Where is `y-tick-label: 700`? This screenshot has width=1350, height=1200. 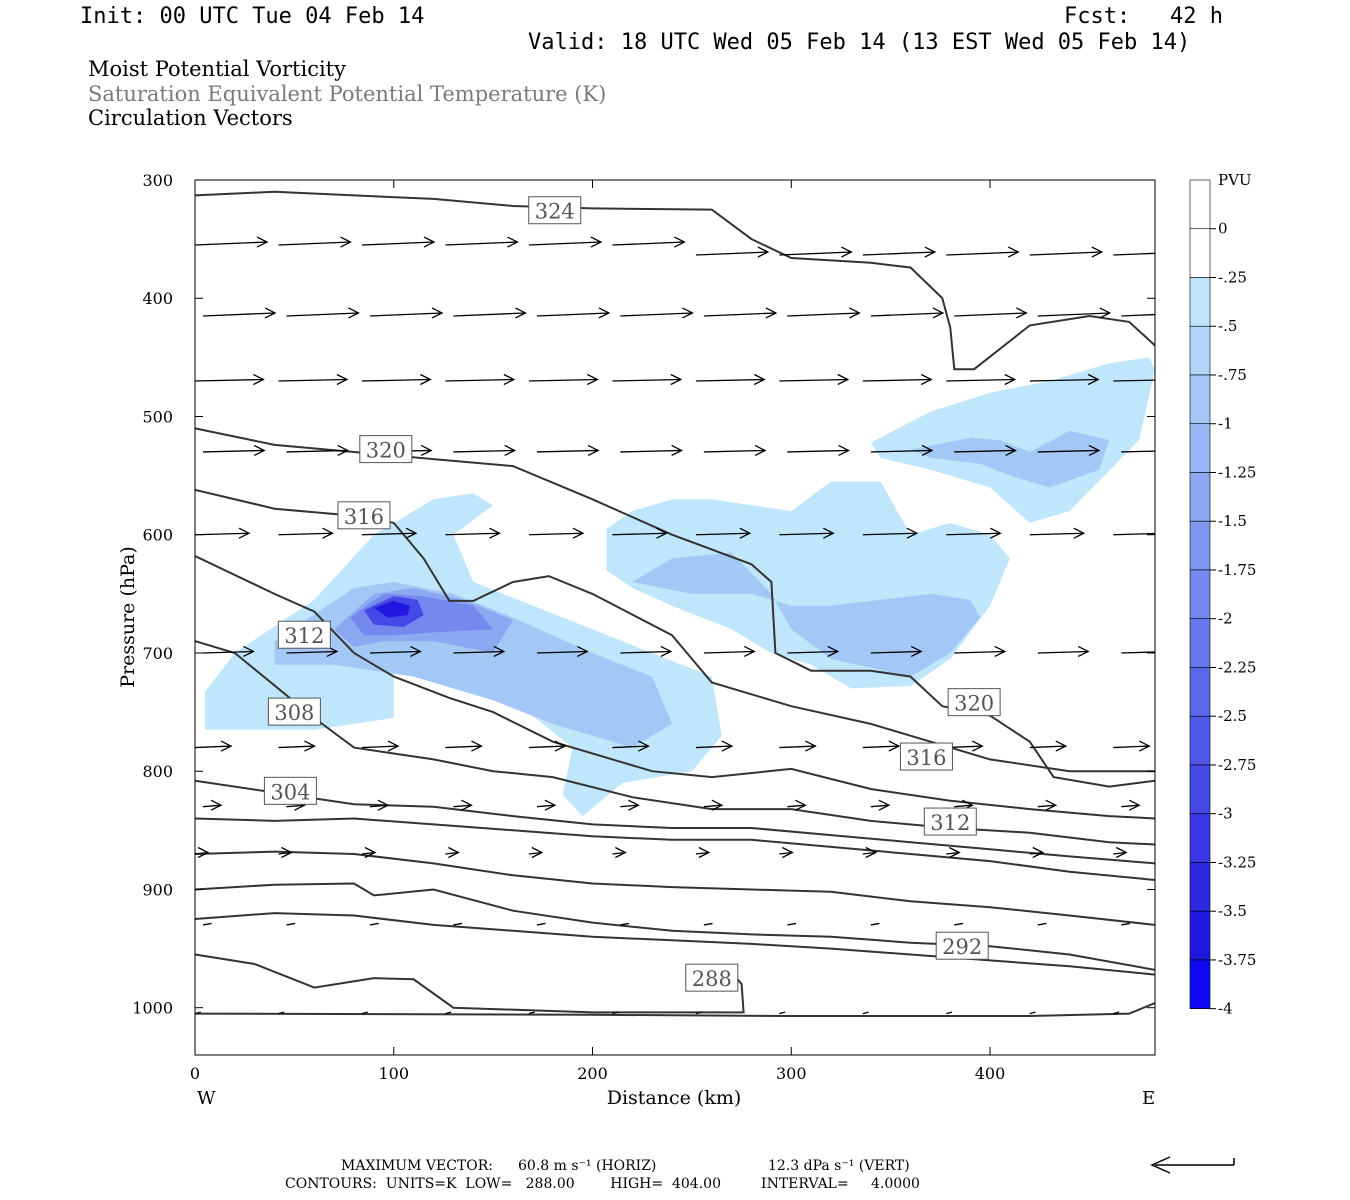
y-tick-label: 700 is located at coordinates (157, 653).